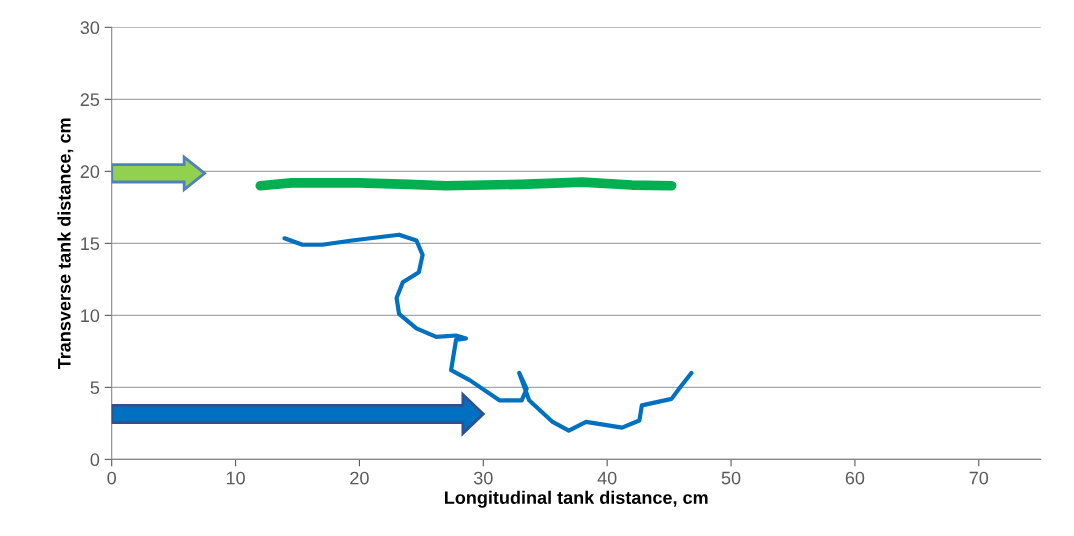  Describe the element at coordinates (483, 478) in the screenshot. I see `x-tick-label: 30` at that location.